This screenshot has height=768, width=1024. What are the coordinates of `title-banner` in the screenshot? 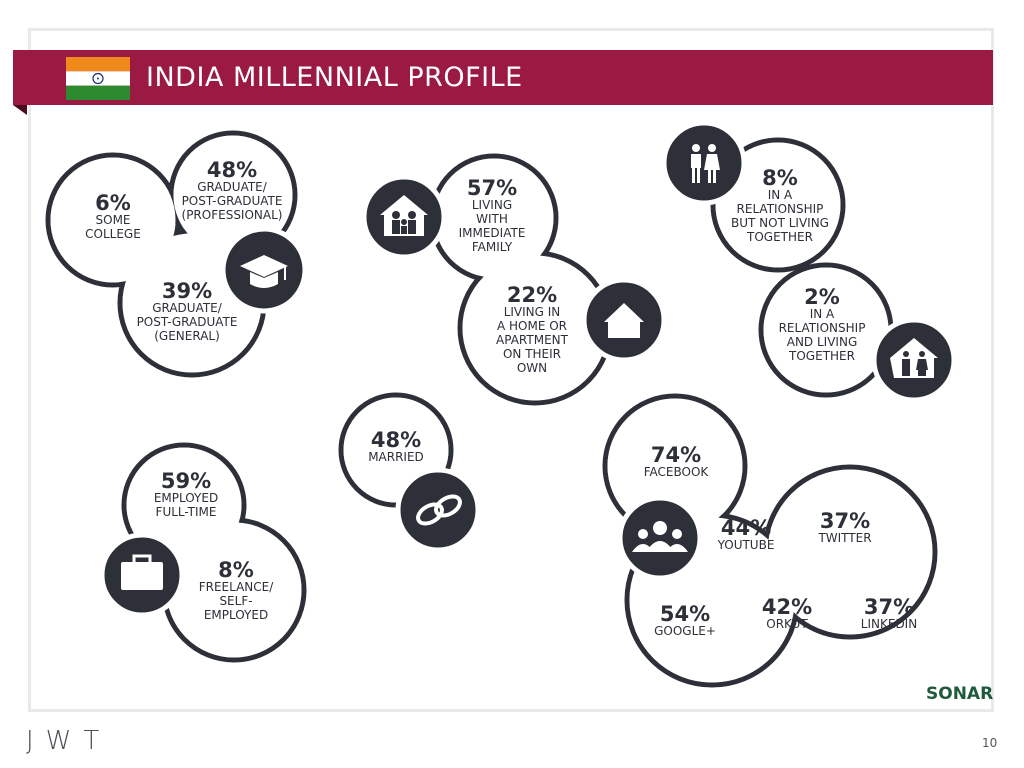 It's located at (503, 77).